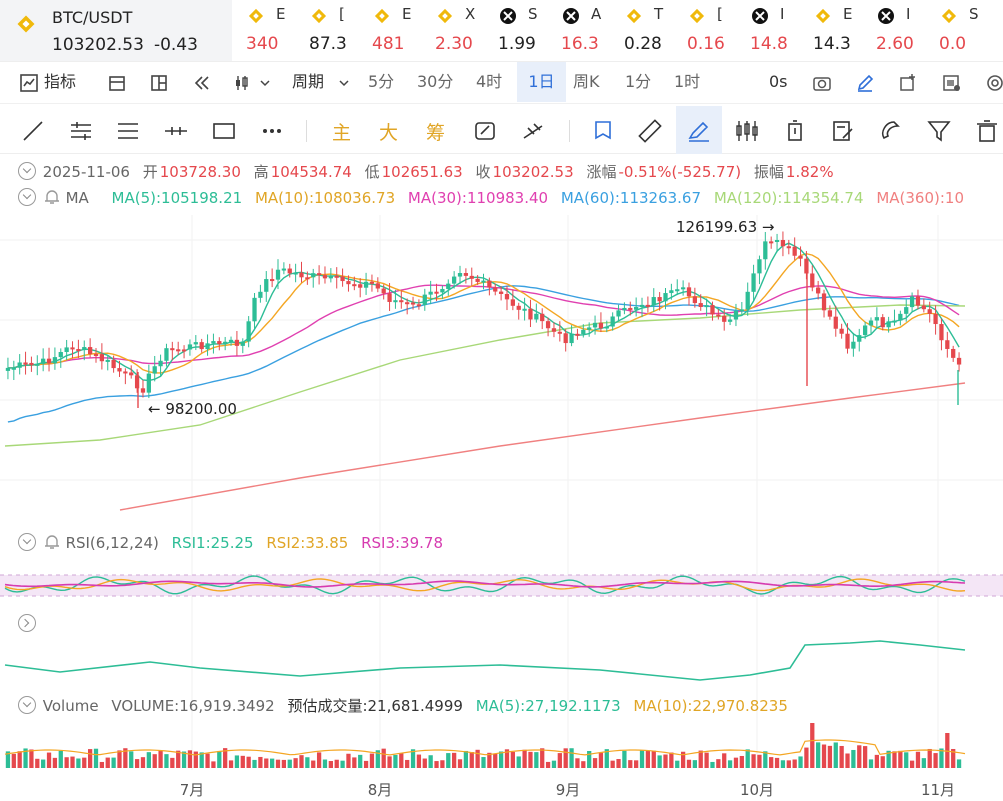  What do you see at coordinates (224, 131) in the screenshot?
I see `rectangle-icon` at bounding box center [224, 131].